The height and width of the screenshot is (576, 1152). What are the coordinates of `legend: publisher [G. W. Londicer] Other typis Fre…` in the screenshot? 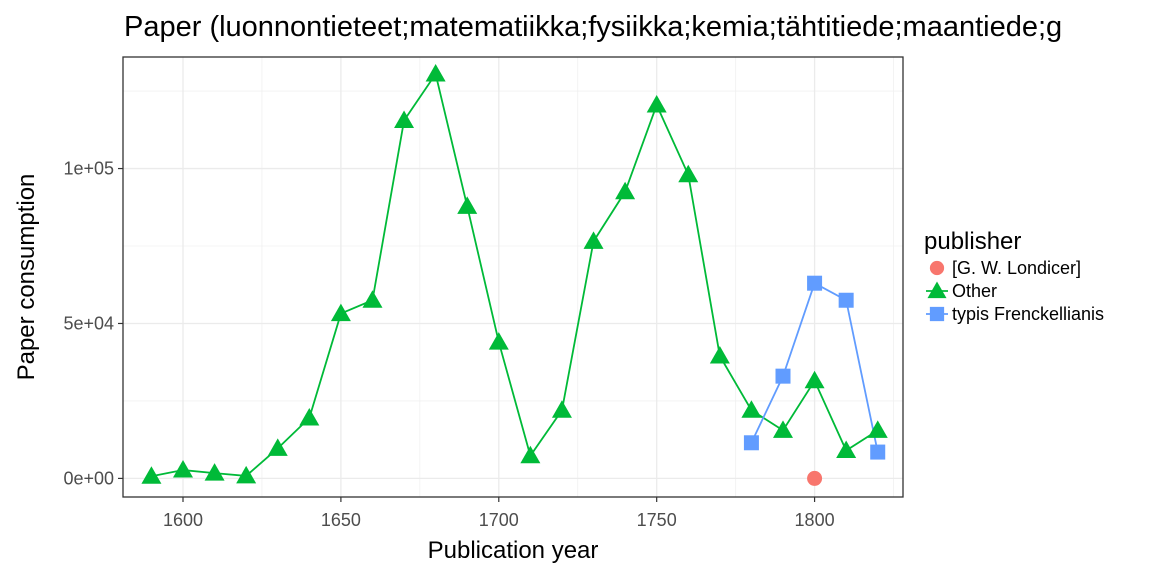 It's located at (1014, 276).